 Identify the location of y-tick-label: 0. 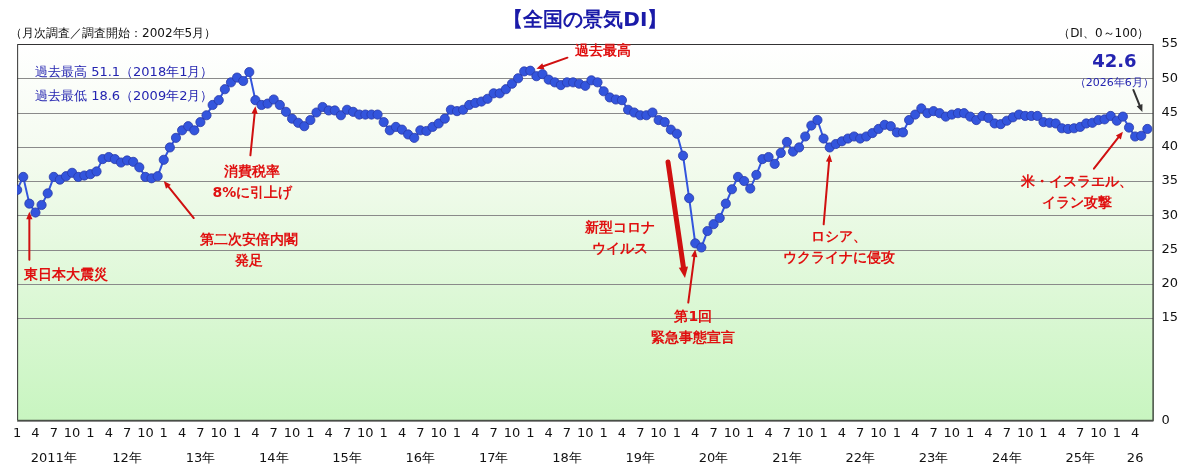
(1165, 420).